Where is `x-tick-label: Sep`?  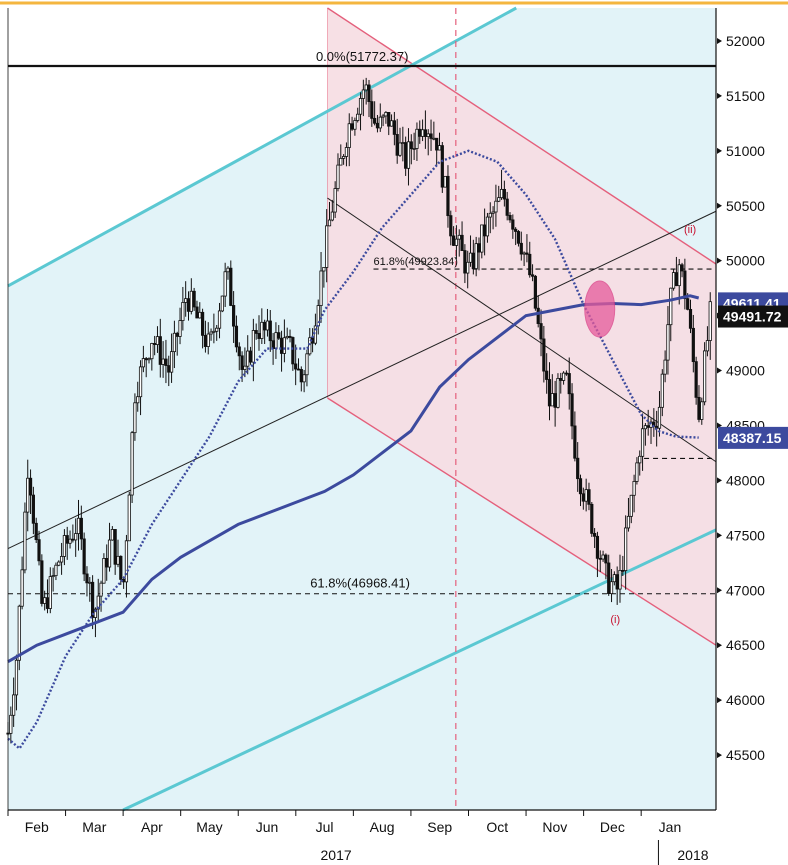 x-tick-label: Sep is located at coordinates (439, 827).